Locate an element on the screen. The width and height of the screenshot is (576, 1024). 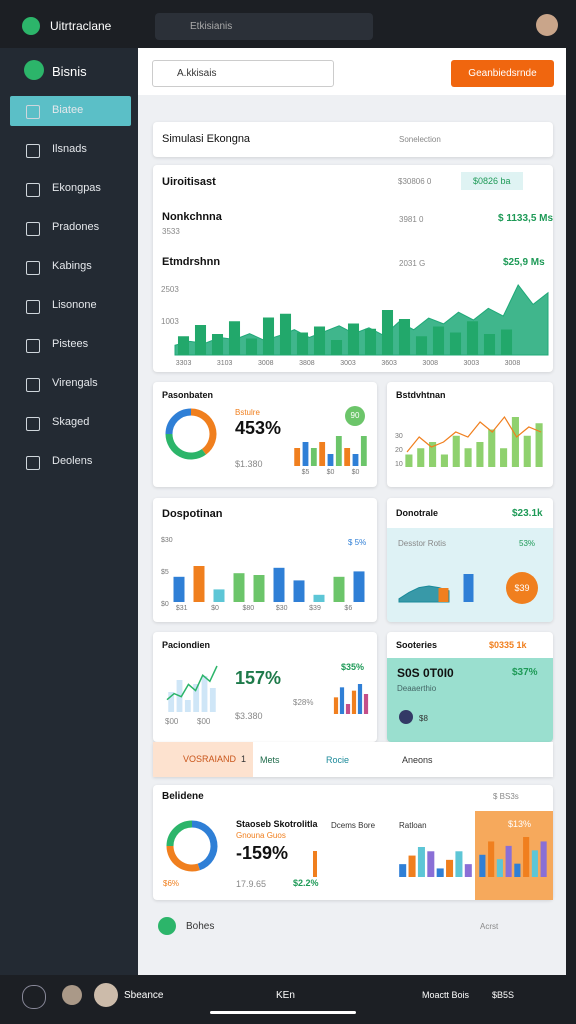
menu-item: Pistees is located at coordinates (70, 344).